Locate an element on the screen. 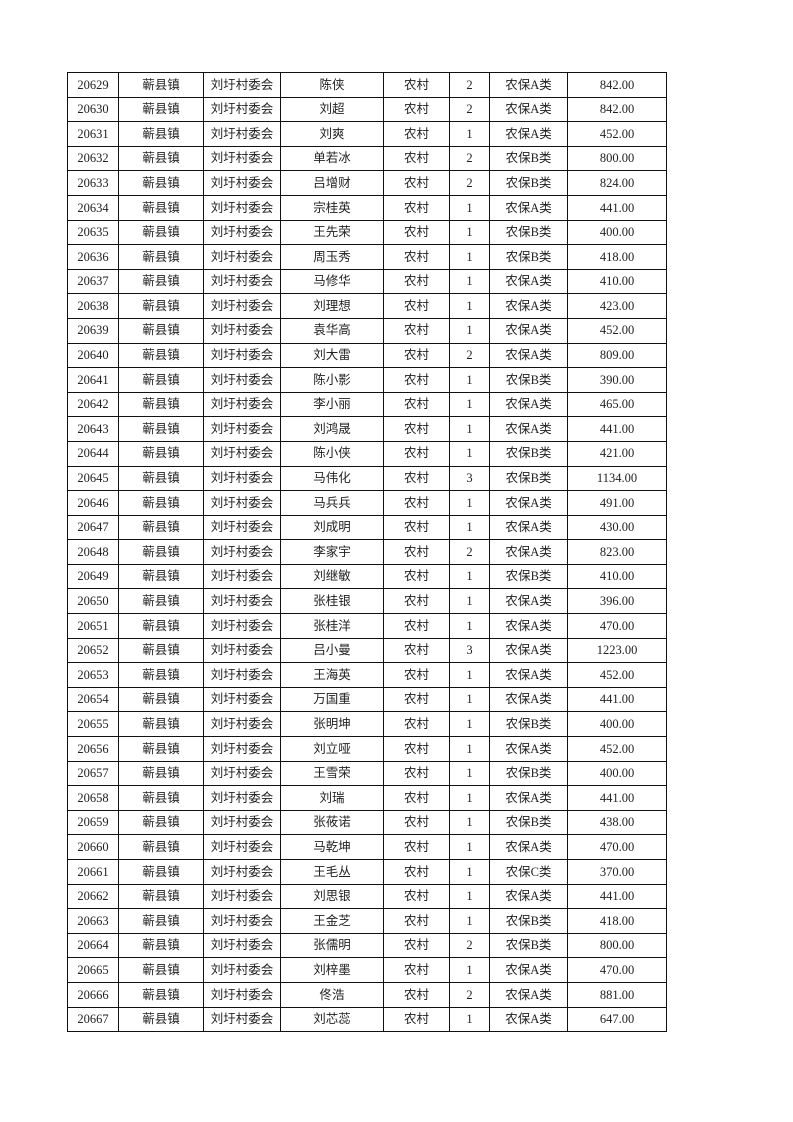 This screenshot has width=793, height=1122. name-cell: 陈侠 is located at coordinates (332, 85).